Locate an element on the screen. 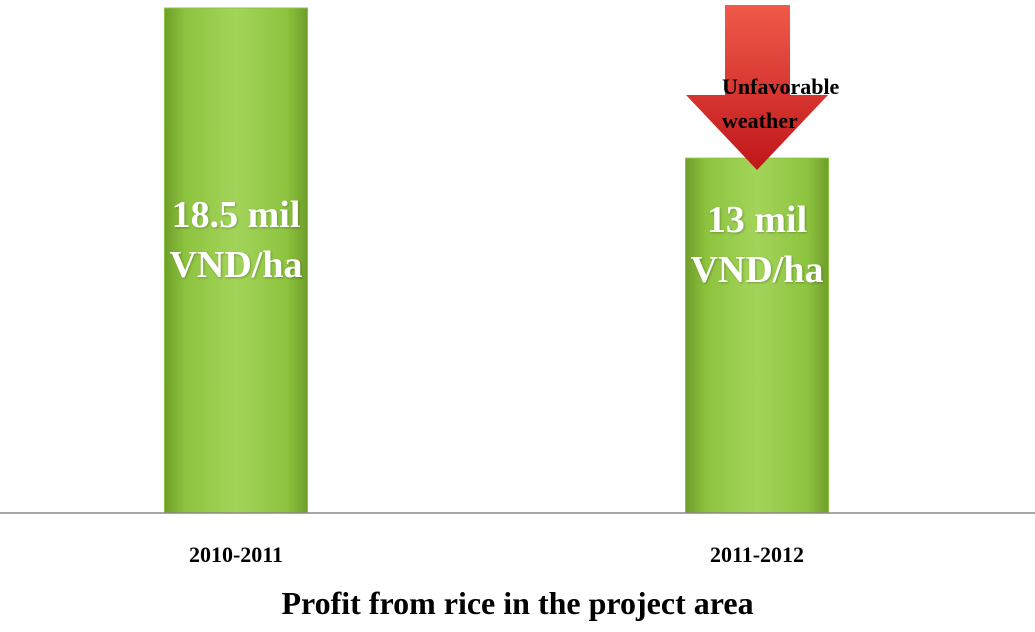  chart-title: Profit from rice in the project area is located at coordinates (517, 603).